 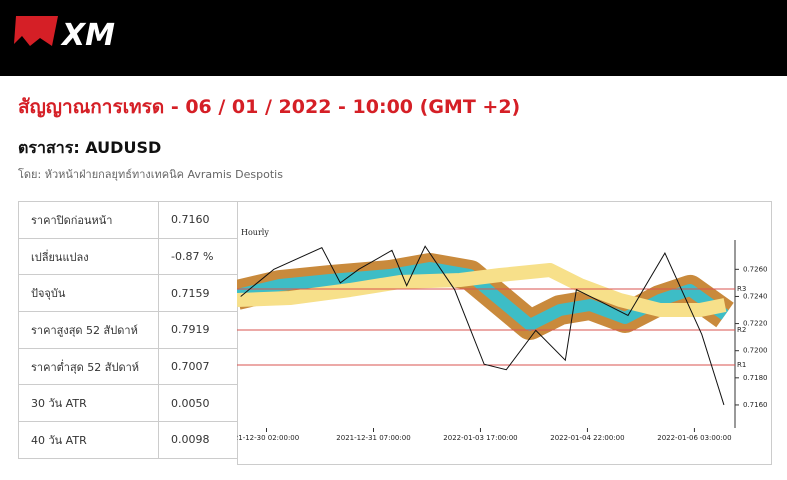 I want to click on y-tick-label: 0.7200, so click(x=755, y=351).